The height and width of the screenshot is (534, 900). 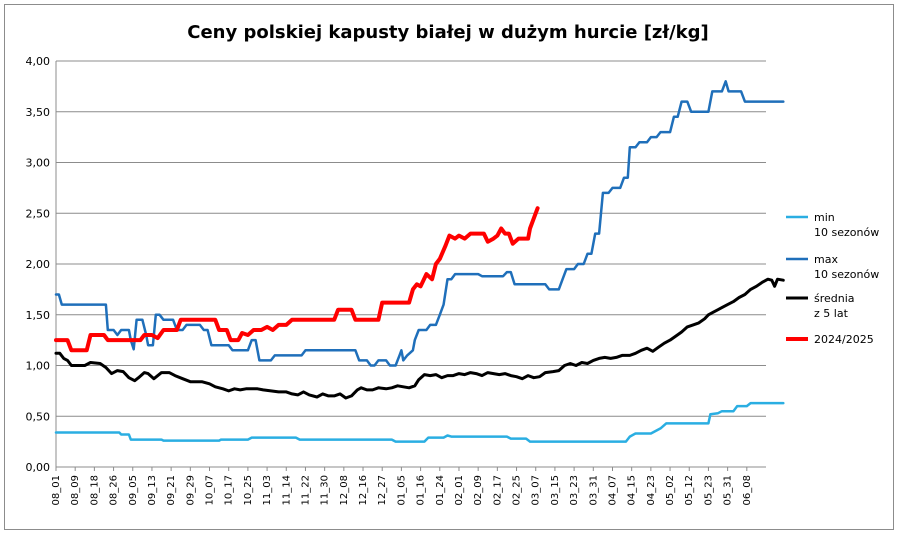 I want to click on x-tick-label: 01_24, so click(x=440, y=490).